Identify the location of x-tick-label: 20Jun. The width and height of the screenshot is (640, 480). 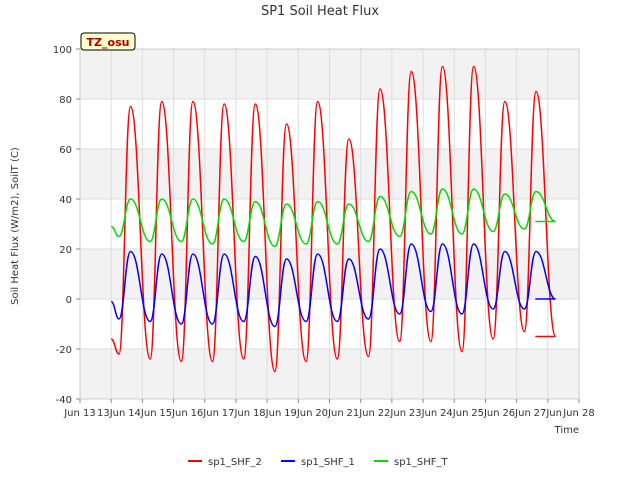
(329, 413).